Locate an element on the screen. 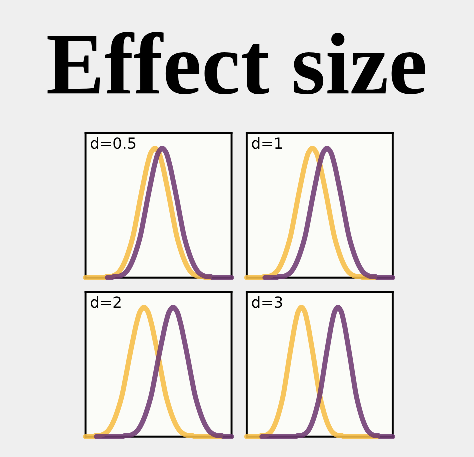 The image size is (474, 457). chart-title: Effect size is located at coordinates (237, 63).